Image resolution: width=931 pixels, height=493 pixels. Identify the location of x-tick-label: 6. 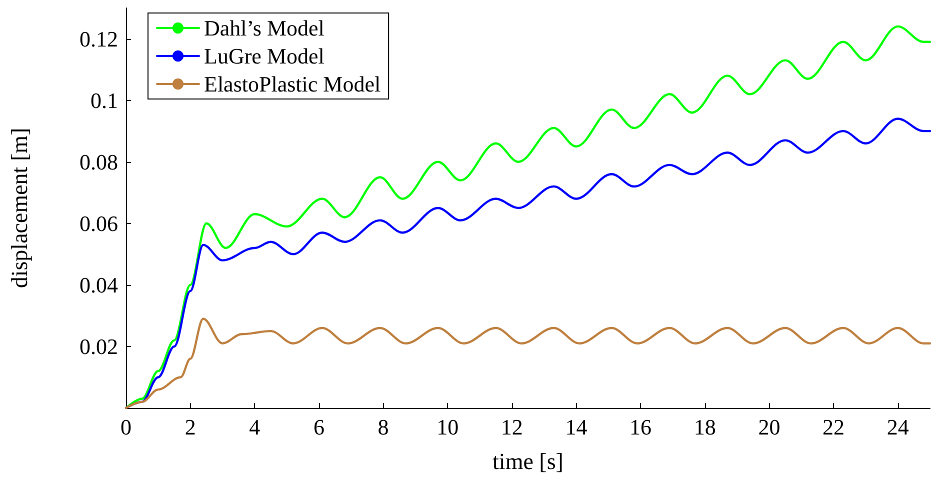
(318, 427).